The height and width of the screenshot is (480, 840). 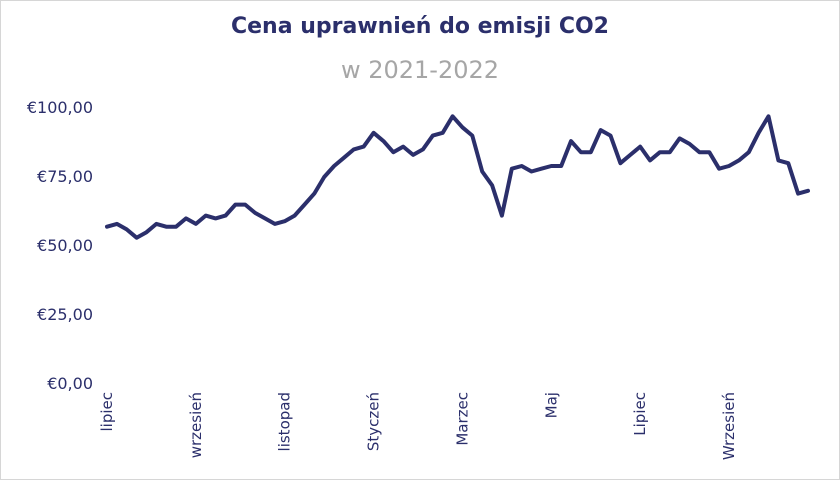 I want to click on x-tick-label: Marzec, so click(x=462, y=419).